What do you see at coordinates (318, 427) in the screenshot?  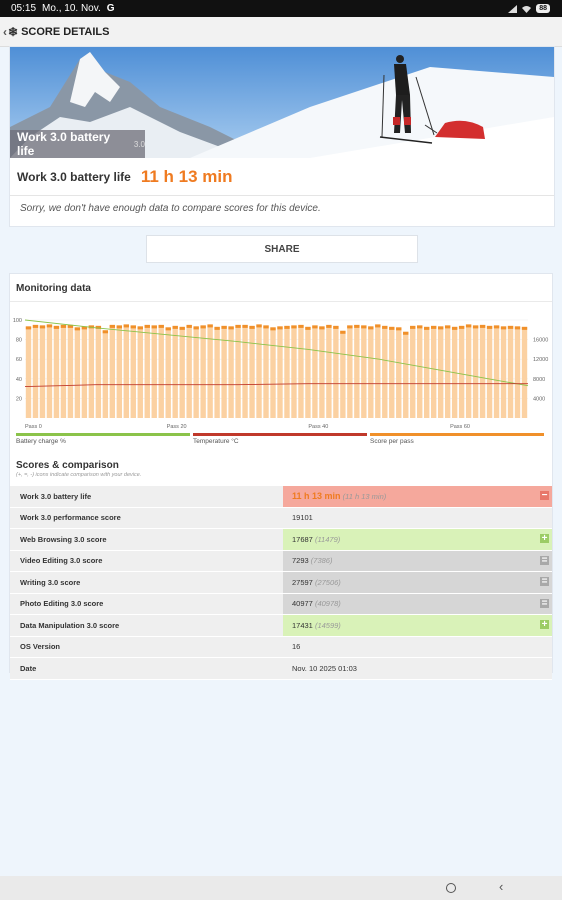 I see `x-tick-label: Pass 40` at bounding box center [318, 427].